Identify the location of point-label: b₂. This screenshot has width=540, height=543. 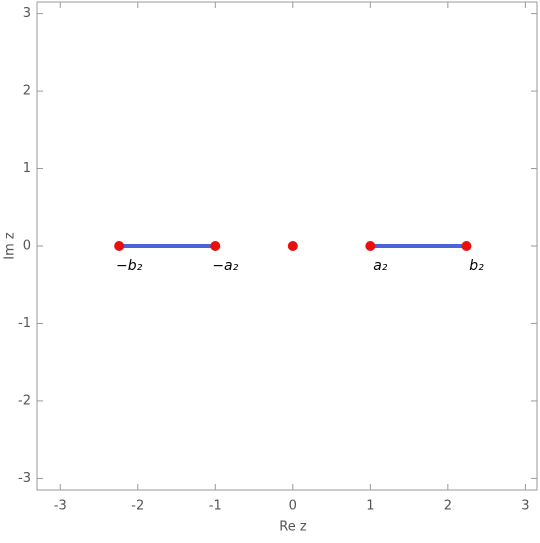
(476, 266).